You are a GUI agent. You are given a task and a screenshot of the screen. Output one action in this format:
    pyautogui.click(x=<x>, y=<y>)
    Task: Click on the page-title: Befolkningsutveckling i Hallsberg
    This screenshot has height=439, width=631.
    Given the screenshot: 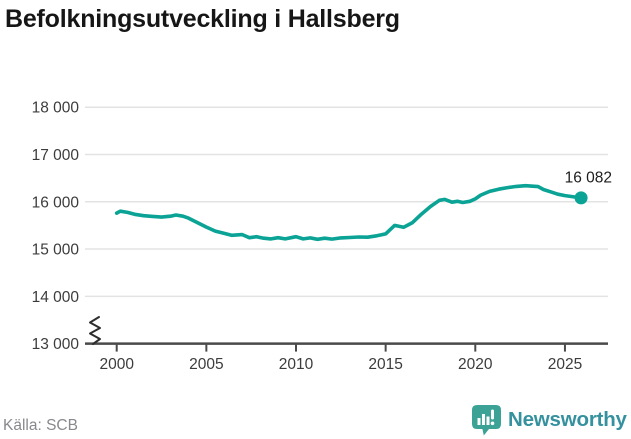 What is the action you would take?
    pyautogui.click(x=202, y=19)
    